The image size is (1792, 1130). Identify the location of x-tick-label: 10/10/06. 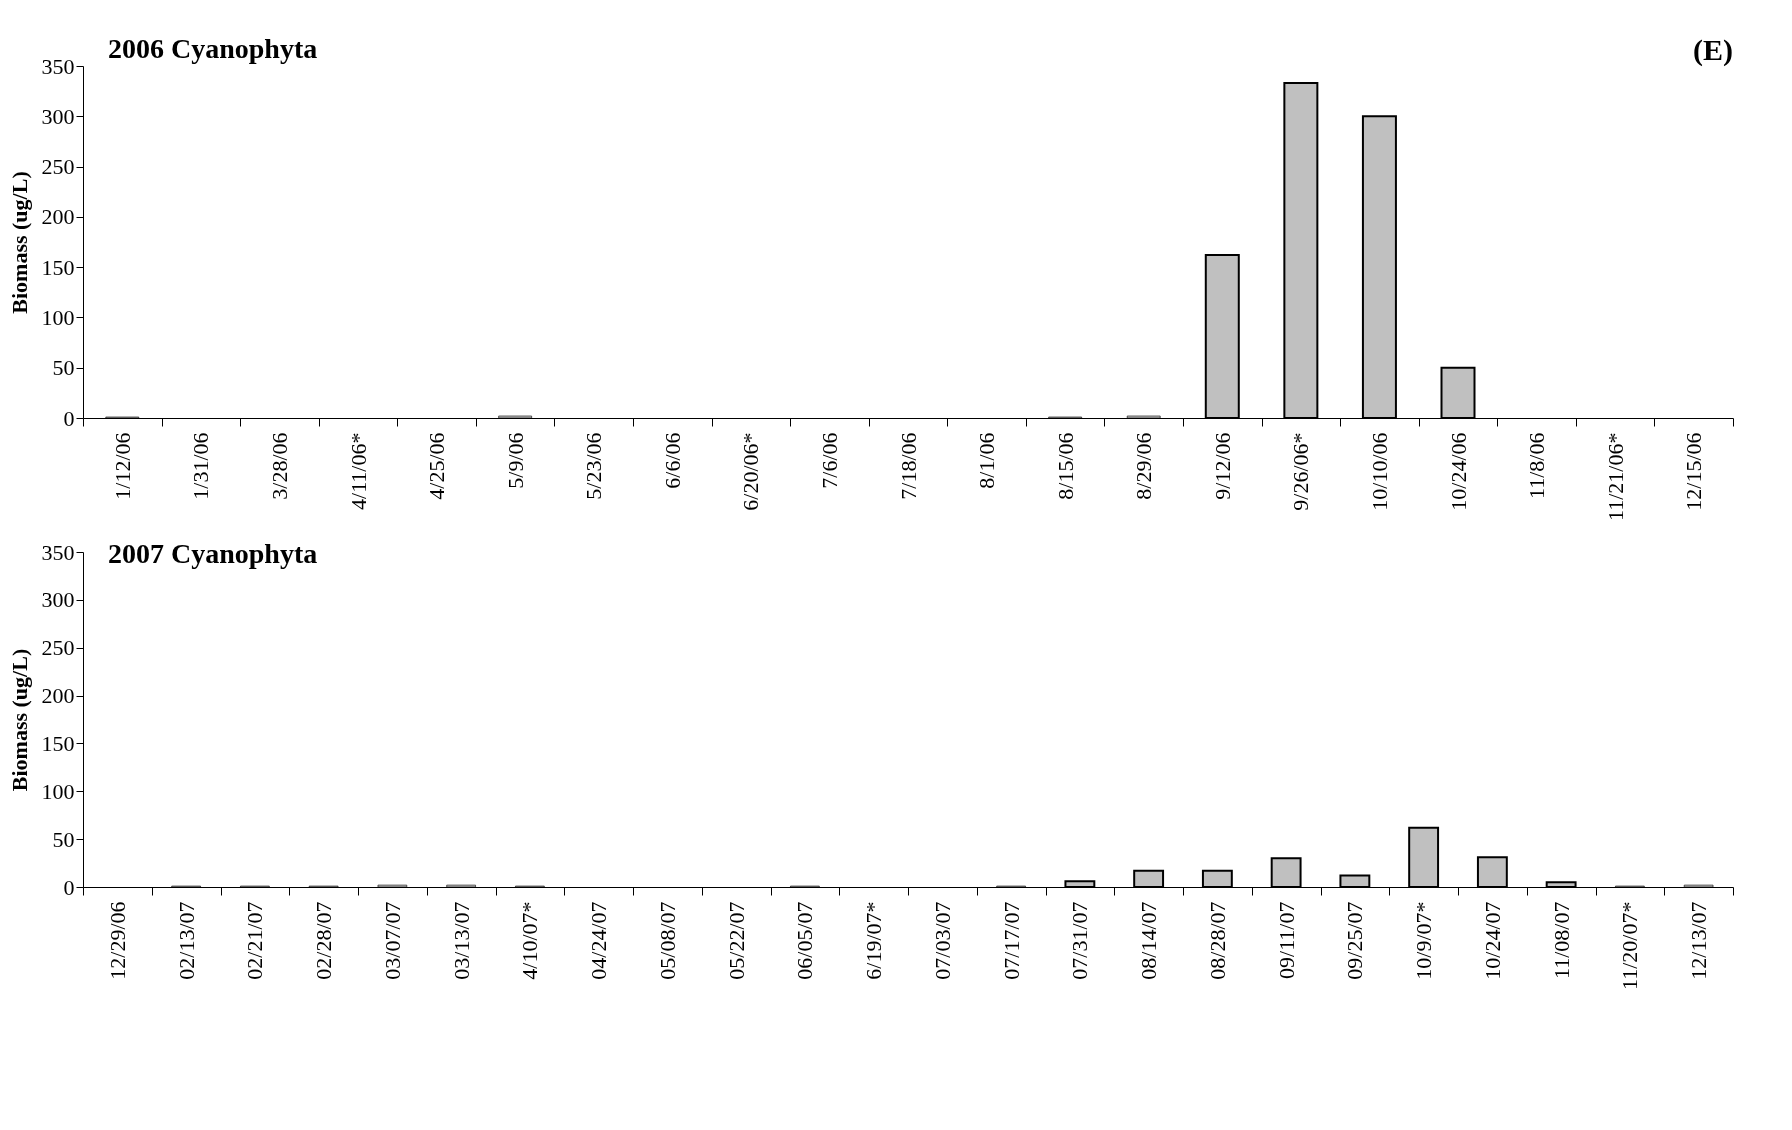
(1379, 471).